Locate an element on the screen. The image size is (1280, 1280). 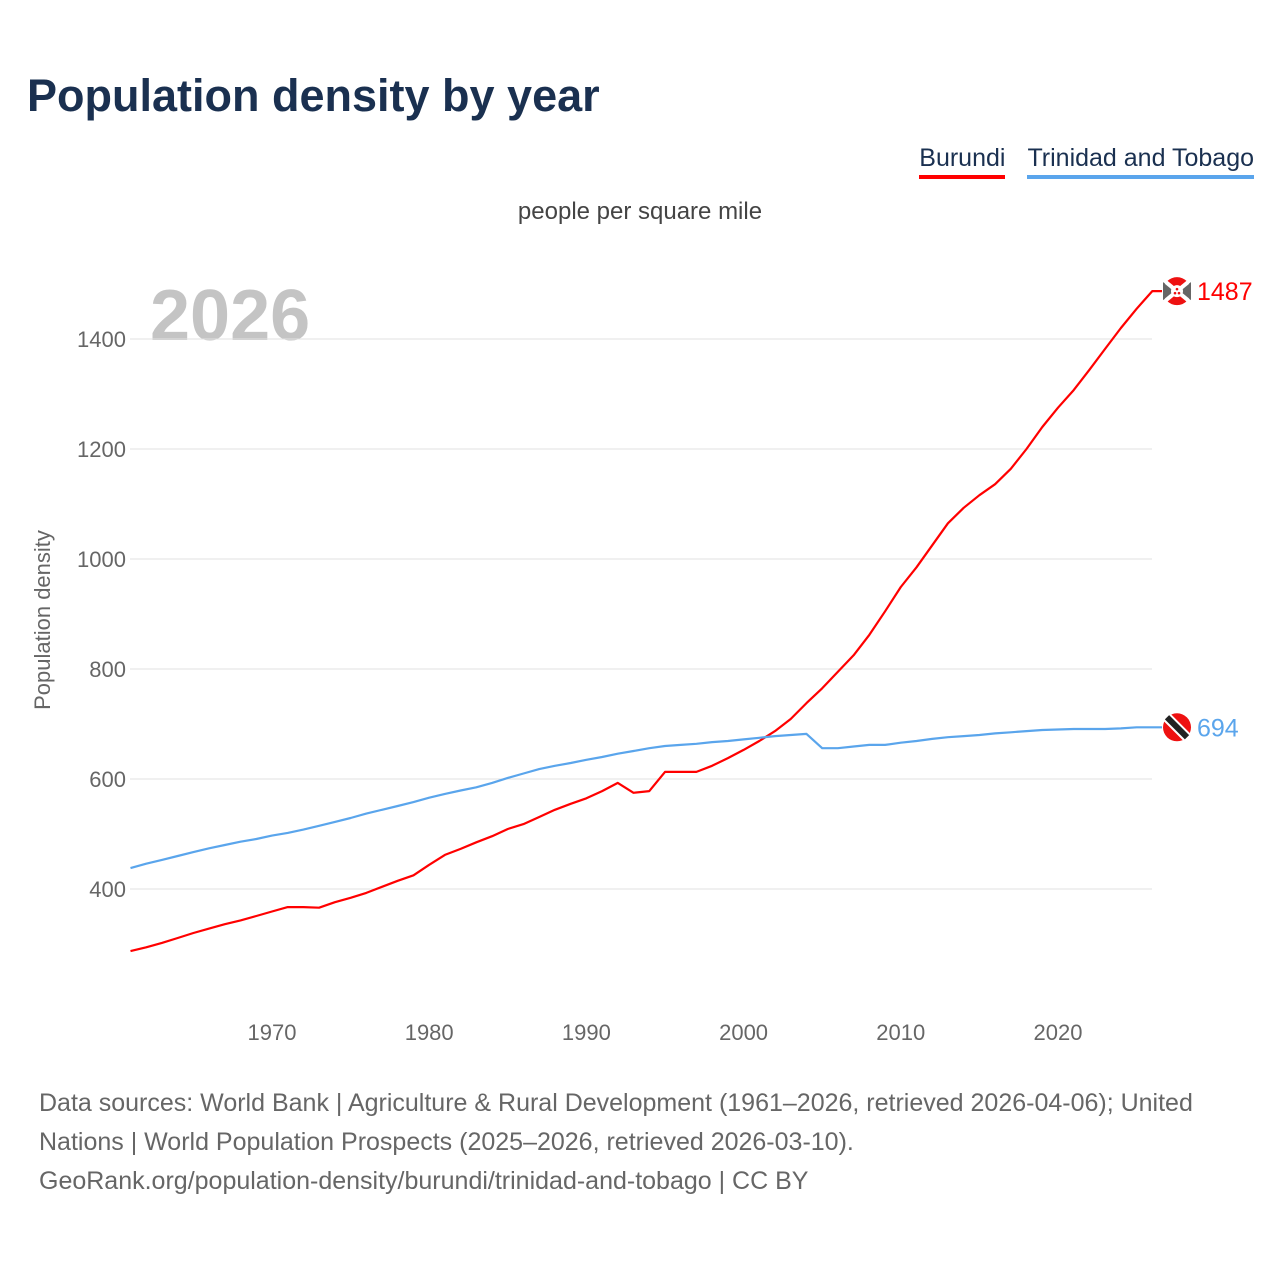
y-tick-label: 1200 is located at coordinates (101, 449).